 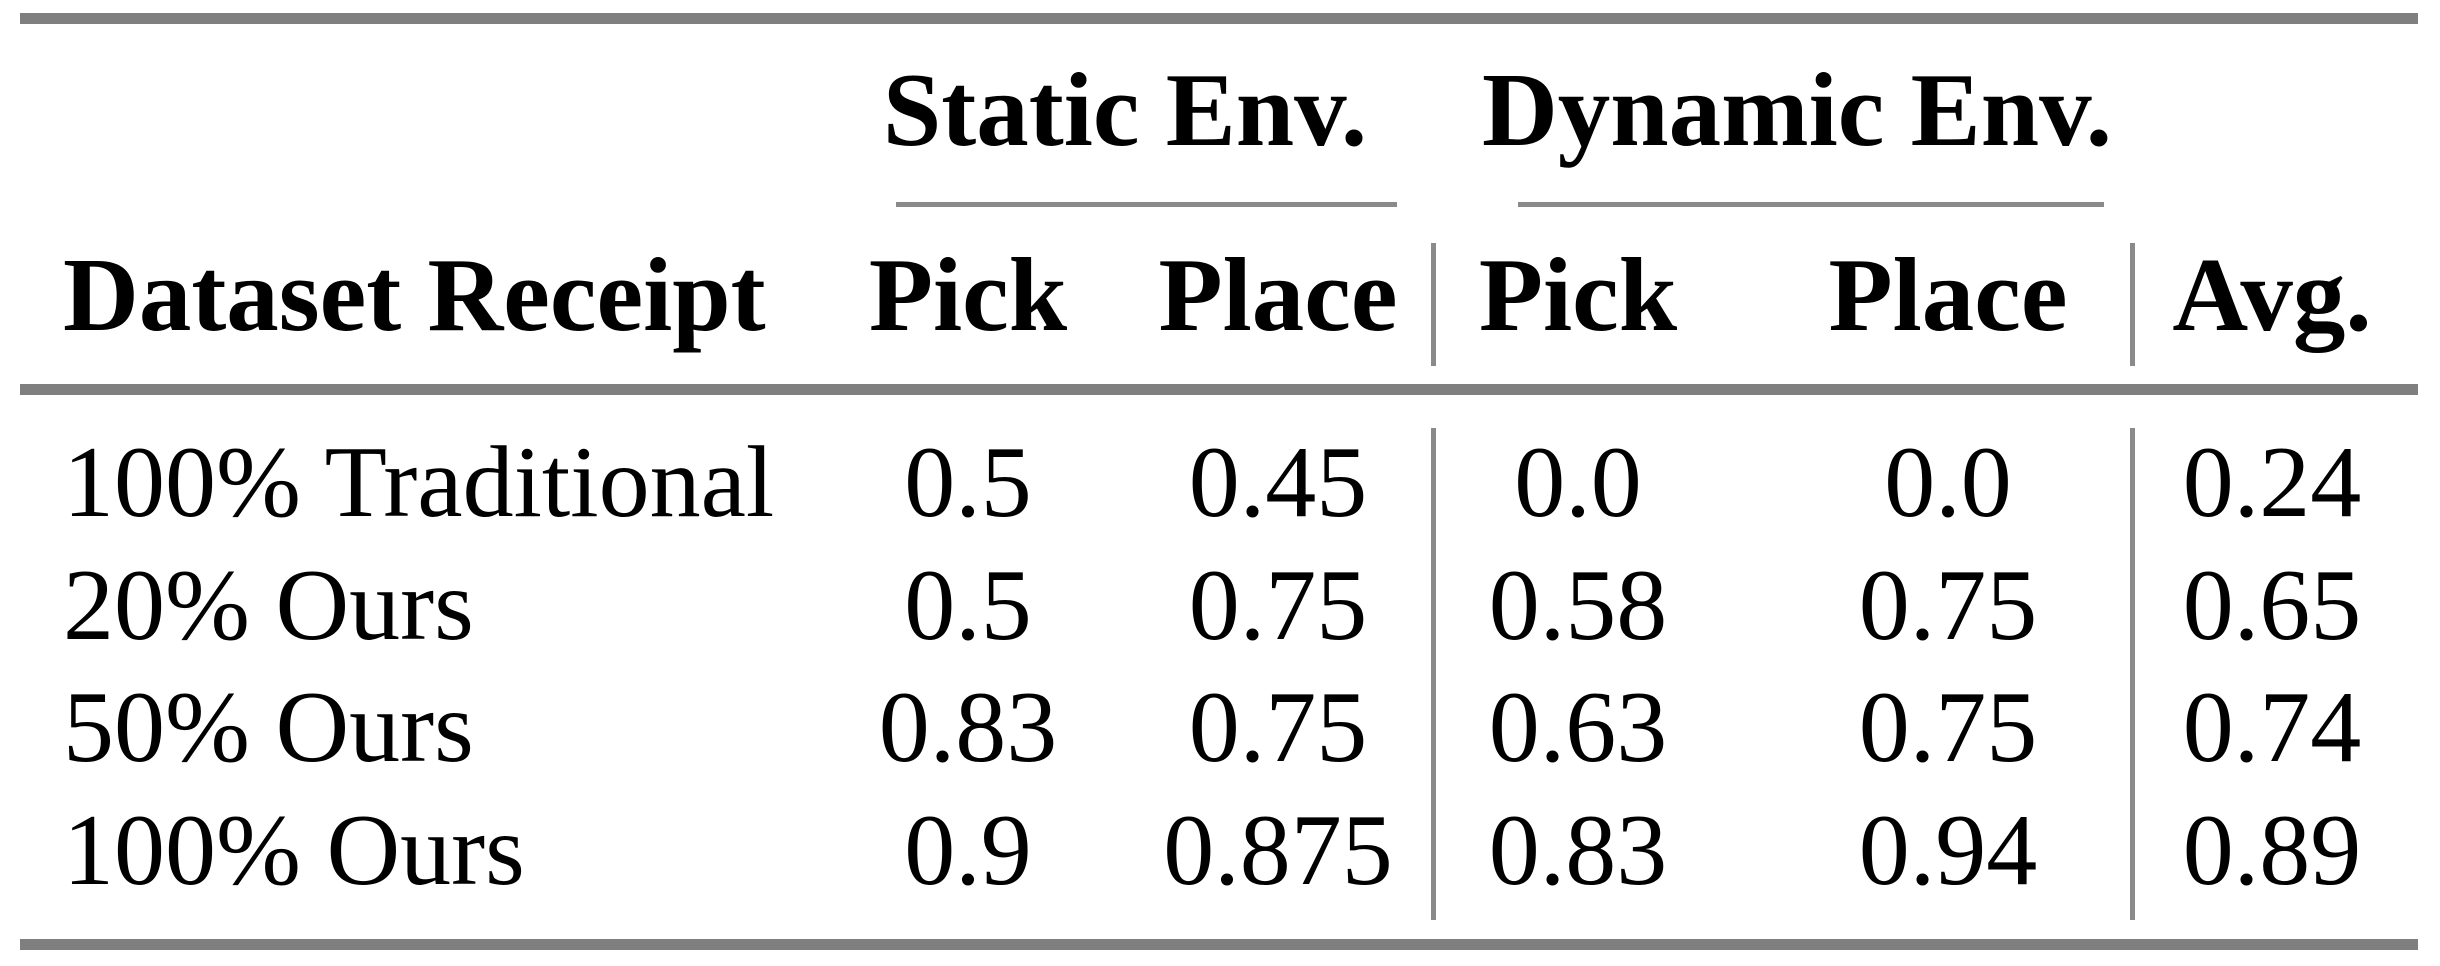 What do you see at coordinates (2132, 304) in the screenshot?
I see `vertical-rule-2-header` at bounding box center [2132, 304].